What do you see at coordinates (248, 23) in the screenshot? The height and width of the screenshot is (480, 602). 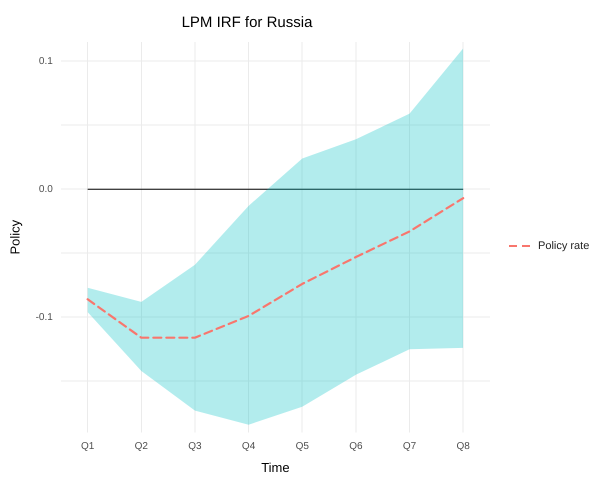 I see `chart-title: LPM IRF for Russia` at bounding box center [248, 23].